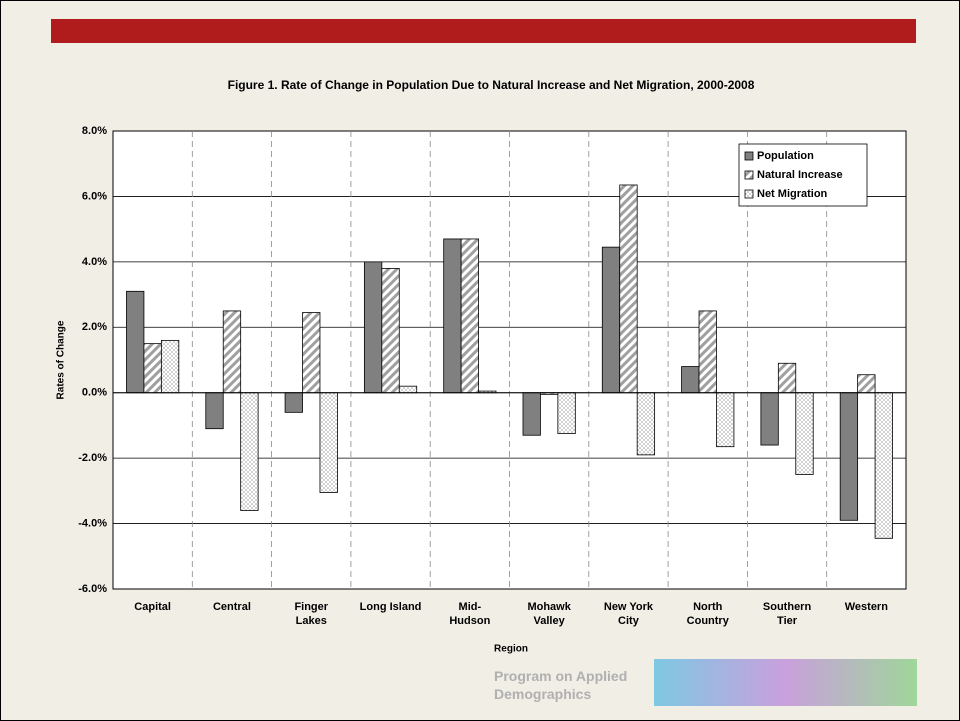 This screenshot has width=960, height=721. I want to click on footer-text: Program on Applied Demographics, so click(561, 685).